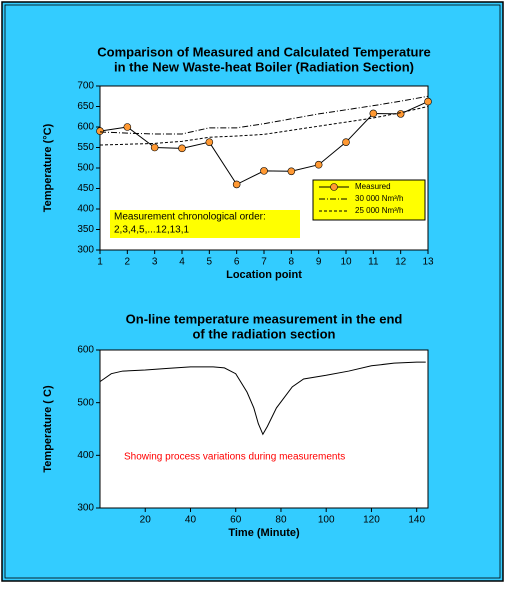  I want to click on x-tick-label: 6, so click(237, 262).